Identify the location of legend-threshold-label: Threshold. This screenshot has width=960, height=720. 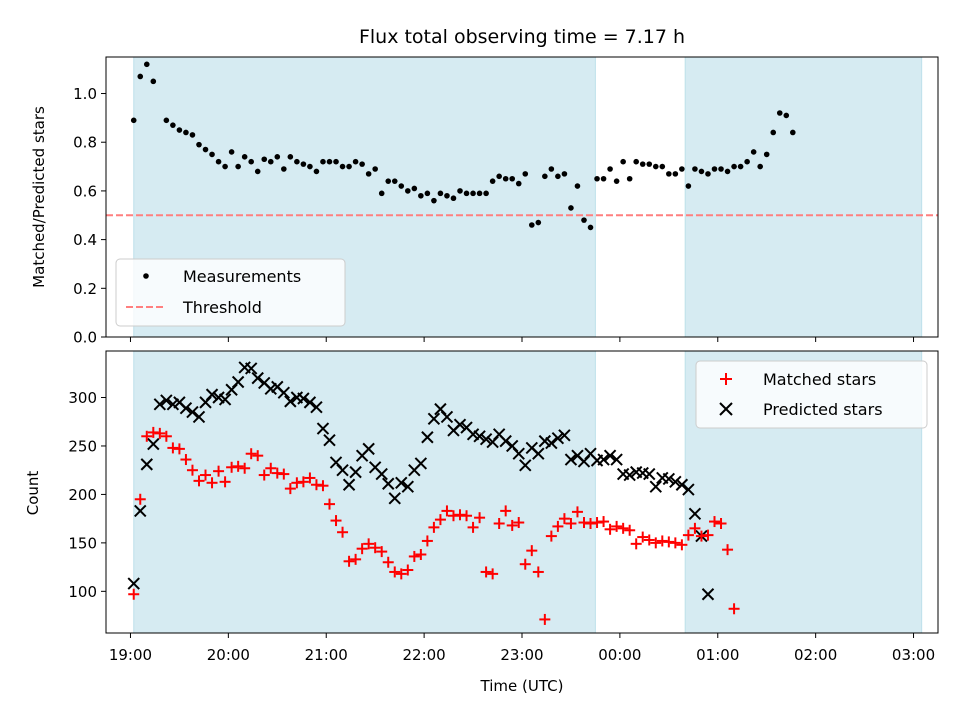
(222, 307).